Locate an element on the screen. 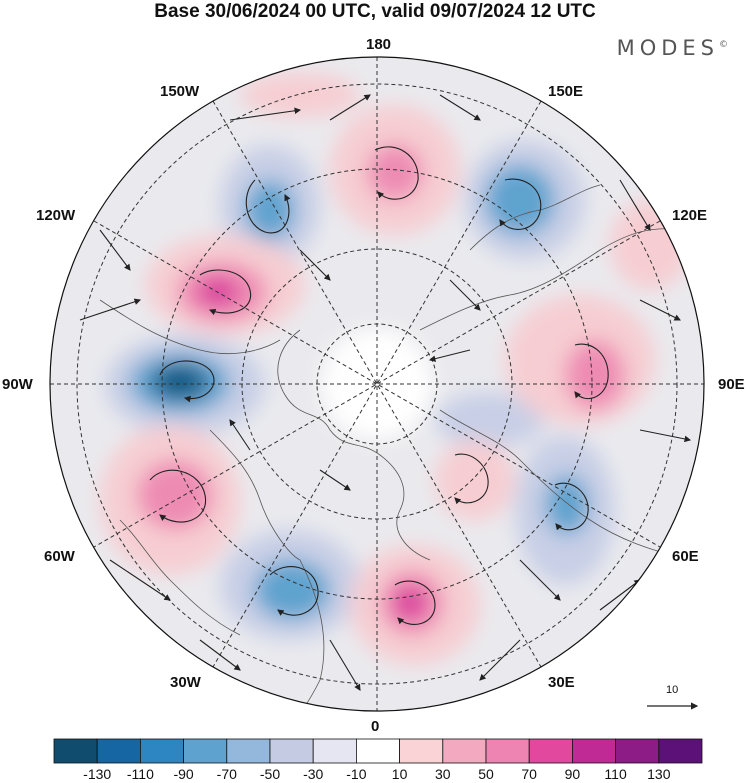  colorbar-tick-label: 90 is located at coordinates (572, 774).